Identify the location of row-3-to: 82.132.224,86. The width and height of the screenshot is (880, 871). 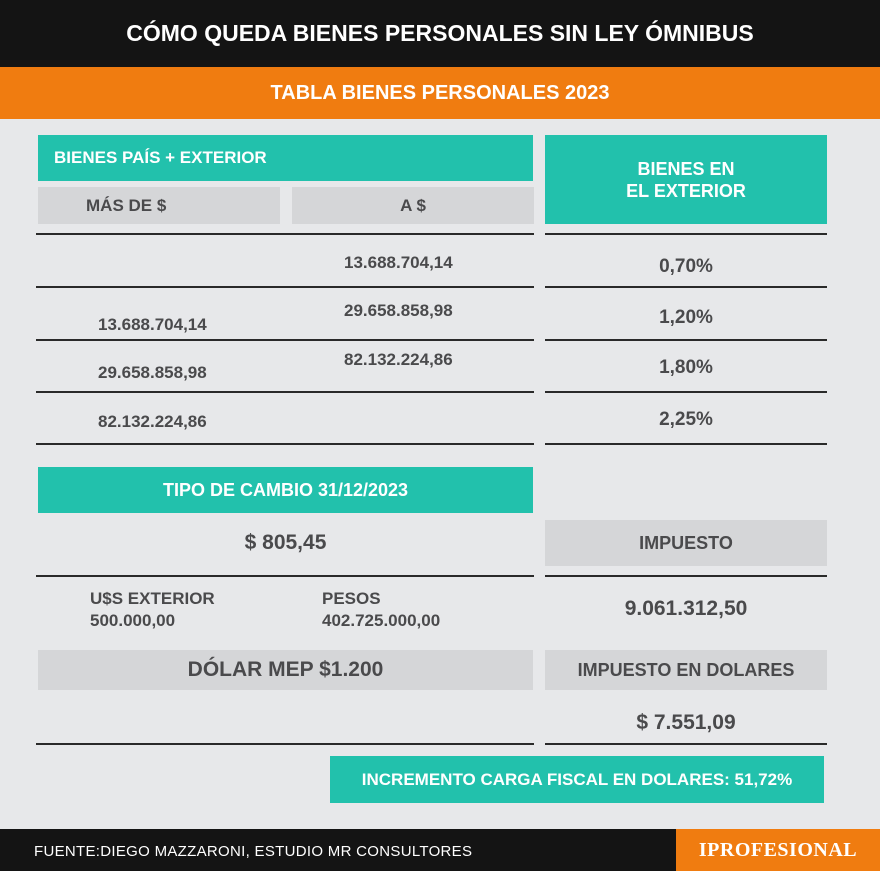
(398, 359).